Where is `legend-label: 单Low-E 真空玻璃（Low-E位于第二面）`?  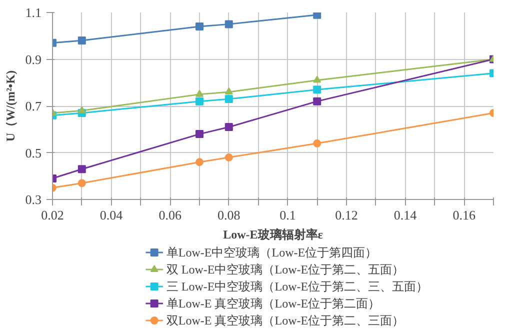
legend-label: 单Low-E 真空玻璃（Low-E位于第二面） is located at coordinates (273, 303).